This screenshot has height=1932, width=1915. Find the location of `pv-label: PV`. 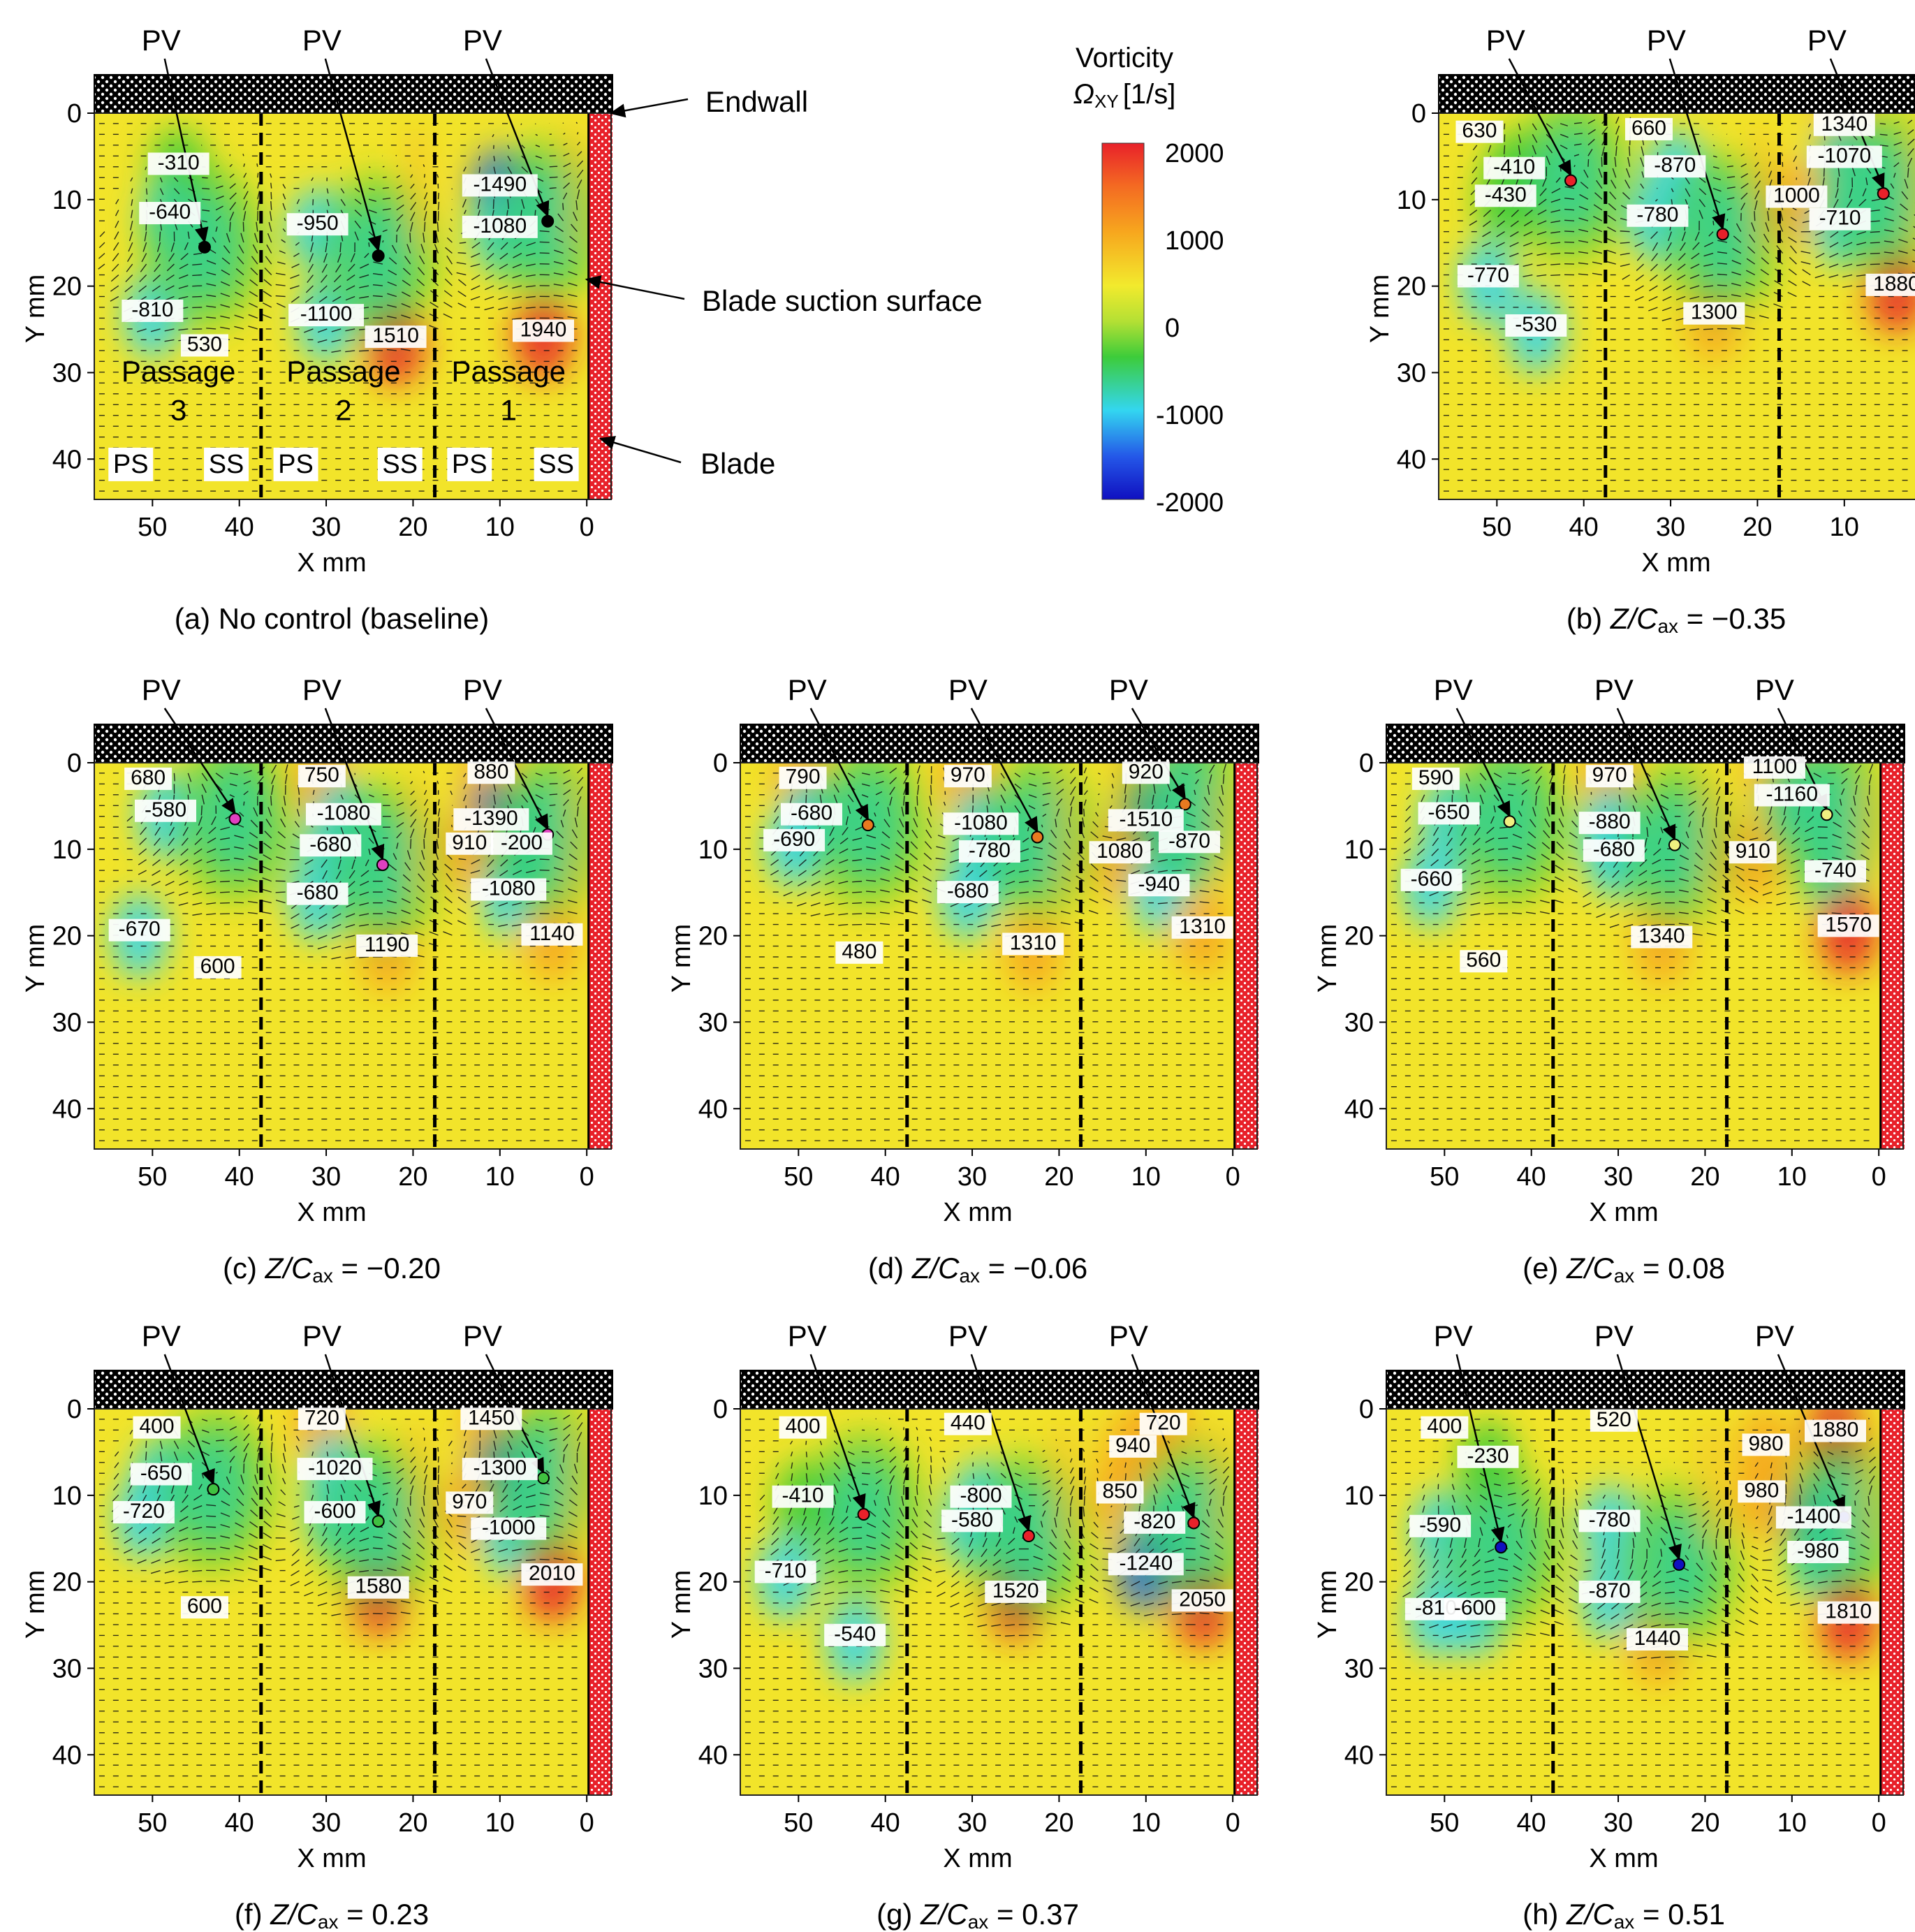

pv-label: PV is located at coordinates (322, 40).